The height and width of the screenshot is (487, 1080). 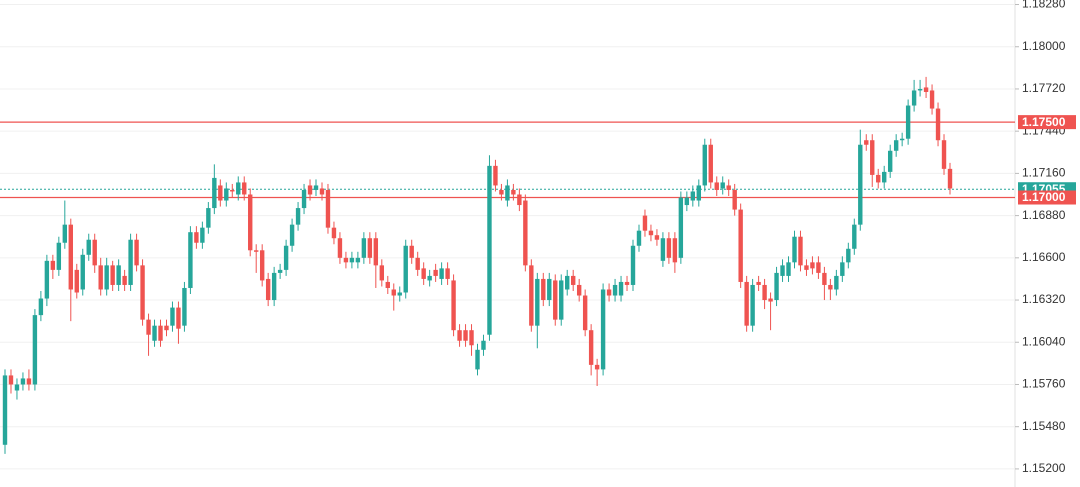 I want to click on y-tick-label: 1.16880, so click(x=1044, y=215).